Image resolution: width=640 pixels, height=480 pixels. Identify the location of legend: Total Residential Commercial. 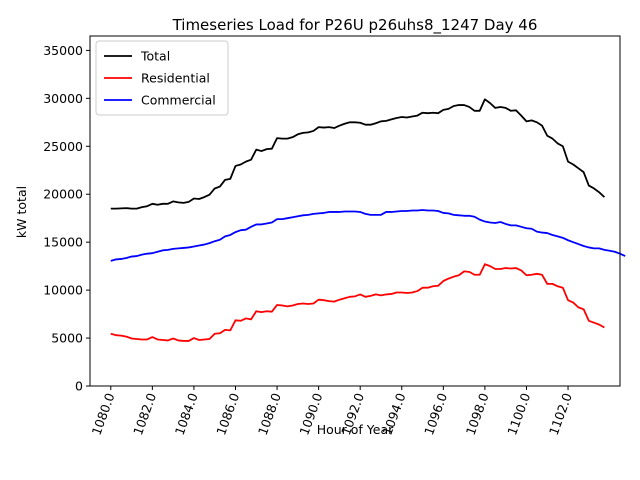
(162, 78).